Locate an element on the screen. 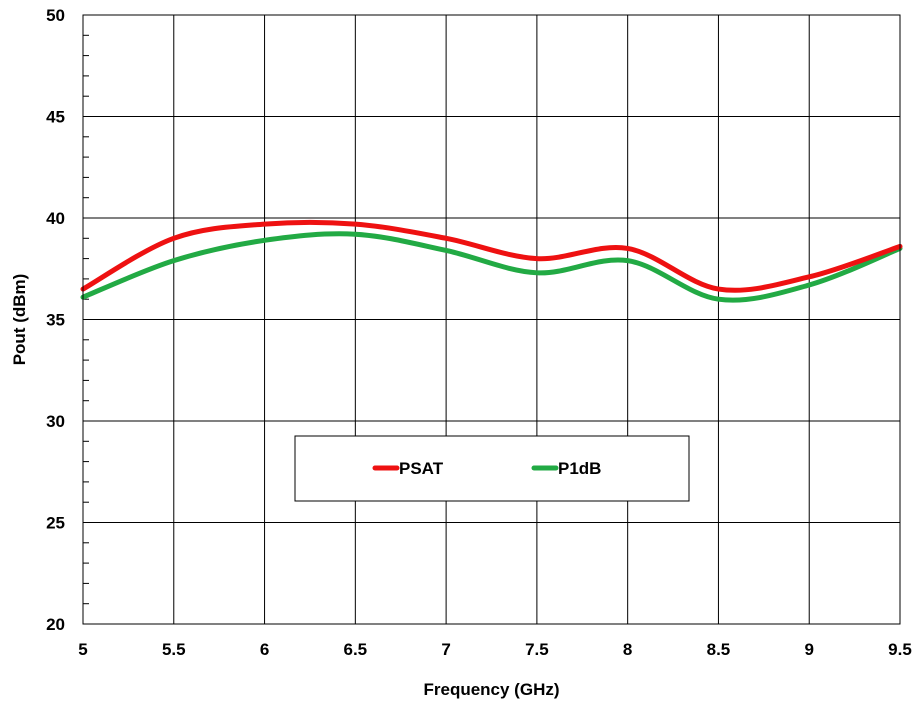 Image resolution: width=919 pixels, height=706 pixels. legend: PSAT P1dB is located at coordinates (492, 468).